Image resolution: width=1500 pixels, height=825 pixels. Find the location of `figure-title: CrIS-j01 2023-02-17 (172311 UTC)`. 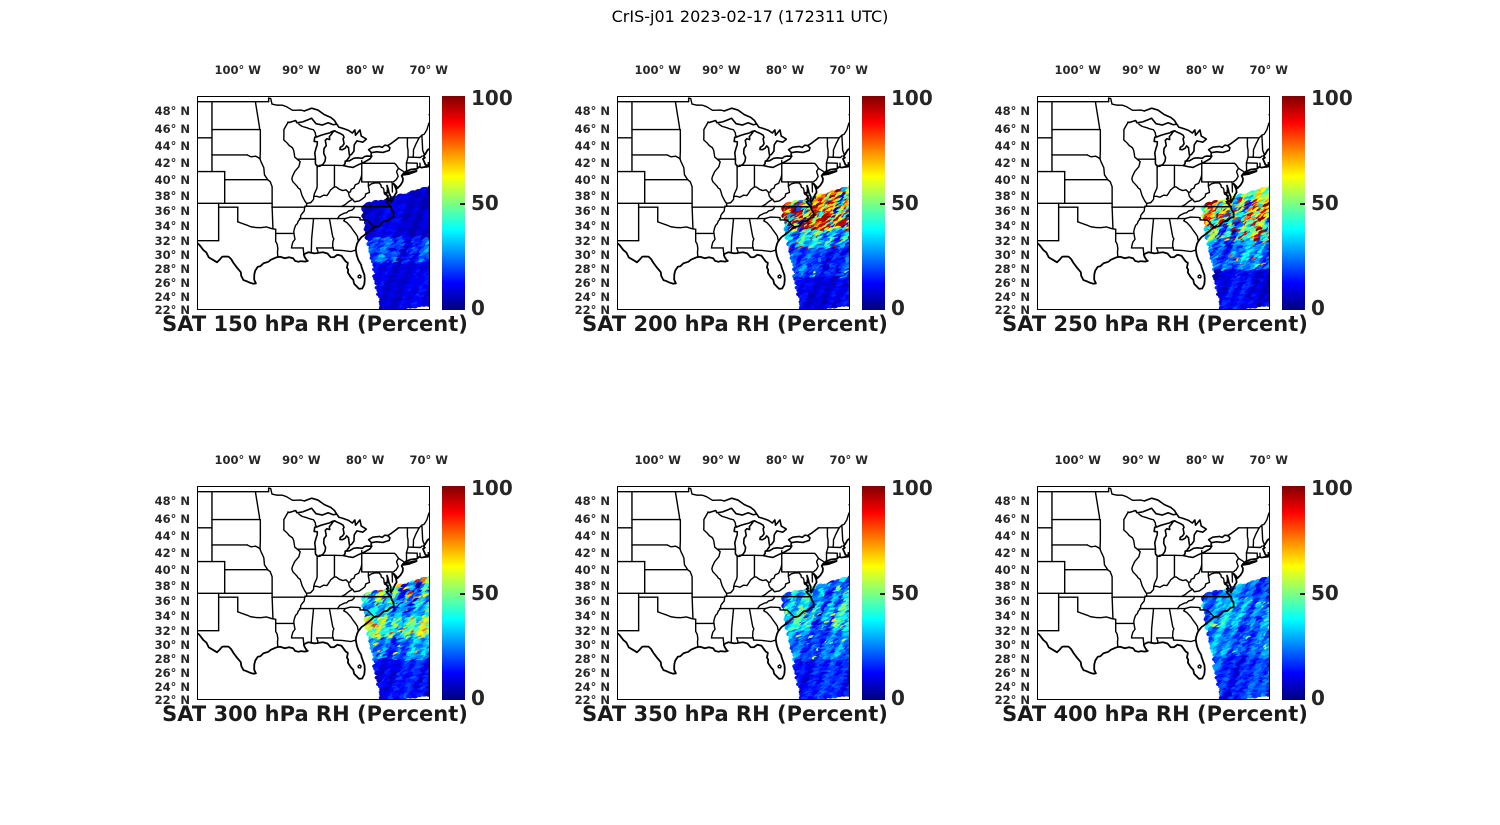

figure-title: CrIS-j01 2023-02-17 (172311 UTC) is located at coordinates (750, 16).